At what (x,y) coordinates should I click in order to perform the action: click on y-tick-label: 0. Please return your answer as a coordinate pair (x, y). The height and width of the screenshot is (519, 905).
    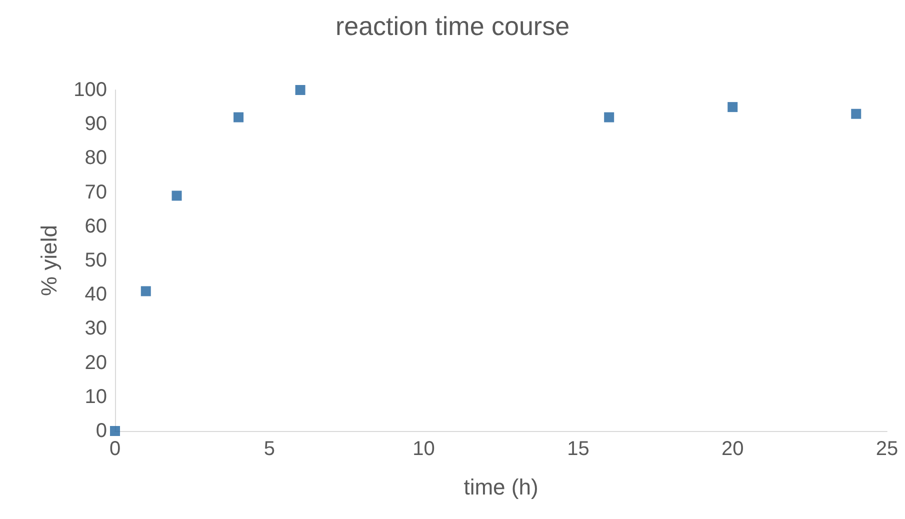
    Looking at the image, I should click on (101, 431).